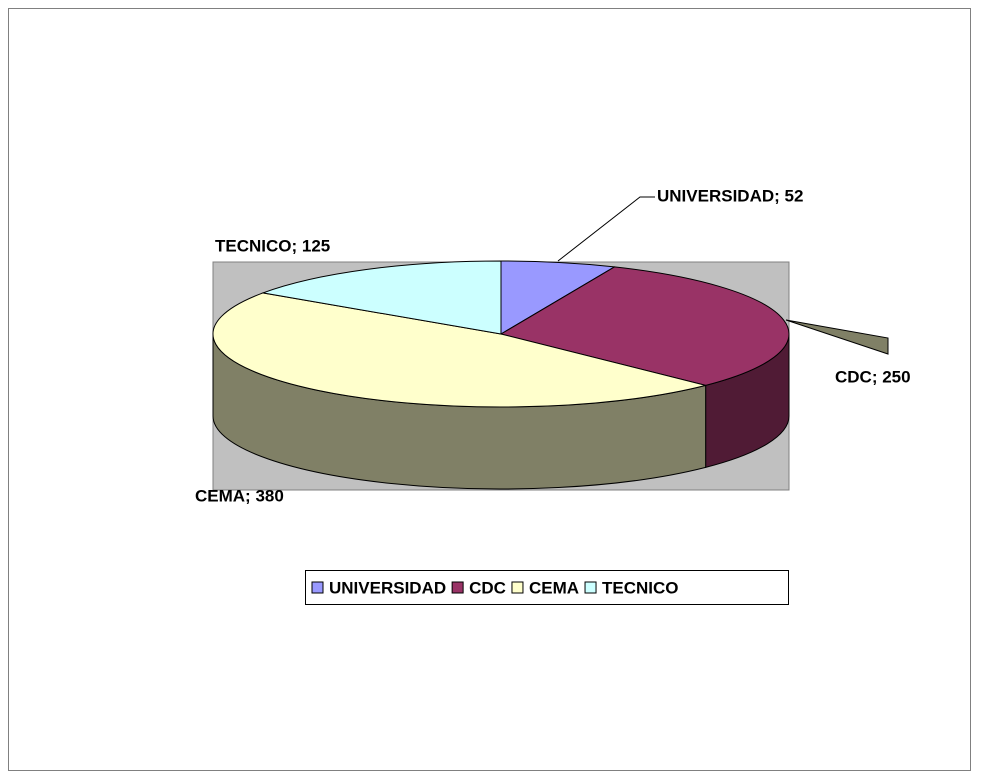 This screenshot has height=771, width=981. Describe the element at coordinates (239, 495) in the screenshot. I see `data-label: CEMA; 380` at that location.